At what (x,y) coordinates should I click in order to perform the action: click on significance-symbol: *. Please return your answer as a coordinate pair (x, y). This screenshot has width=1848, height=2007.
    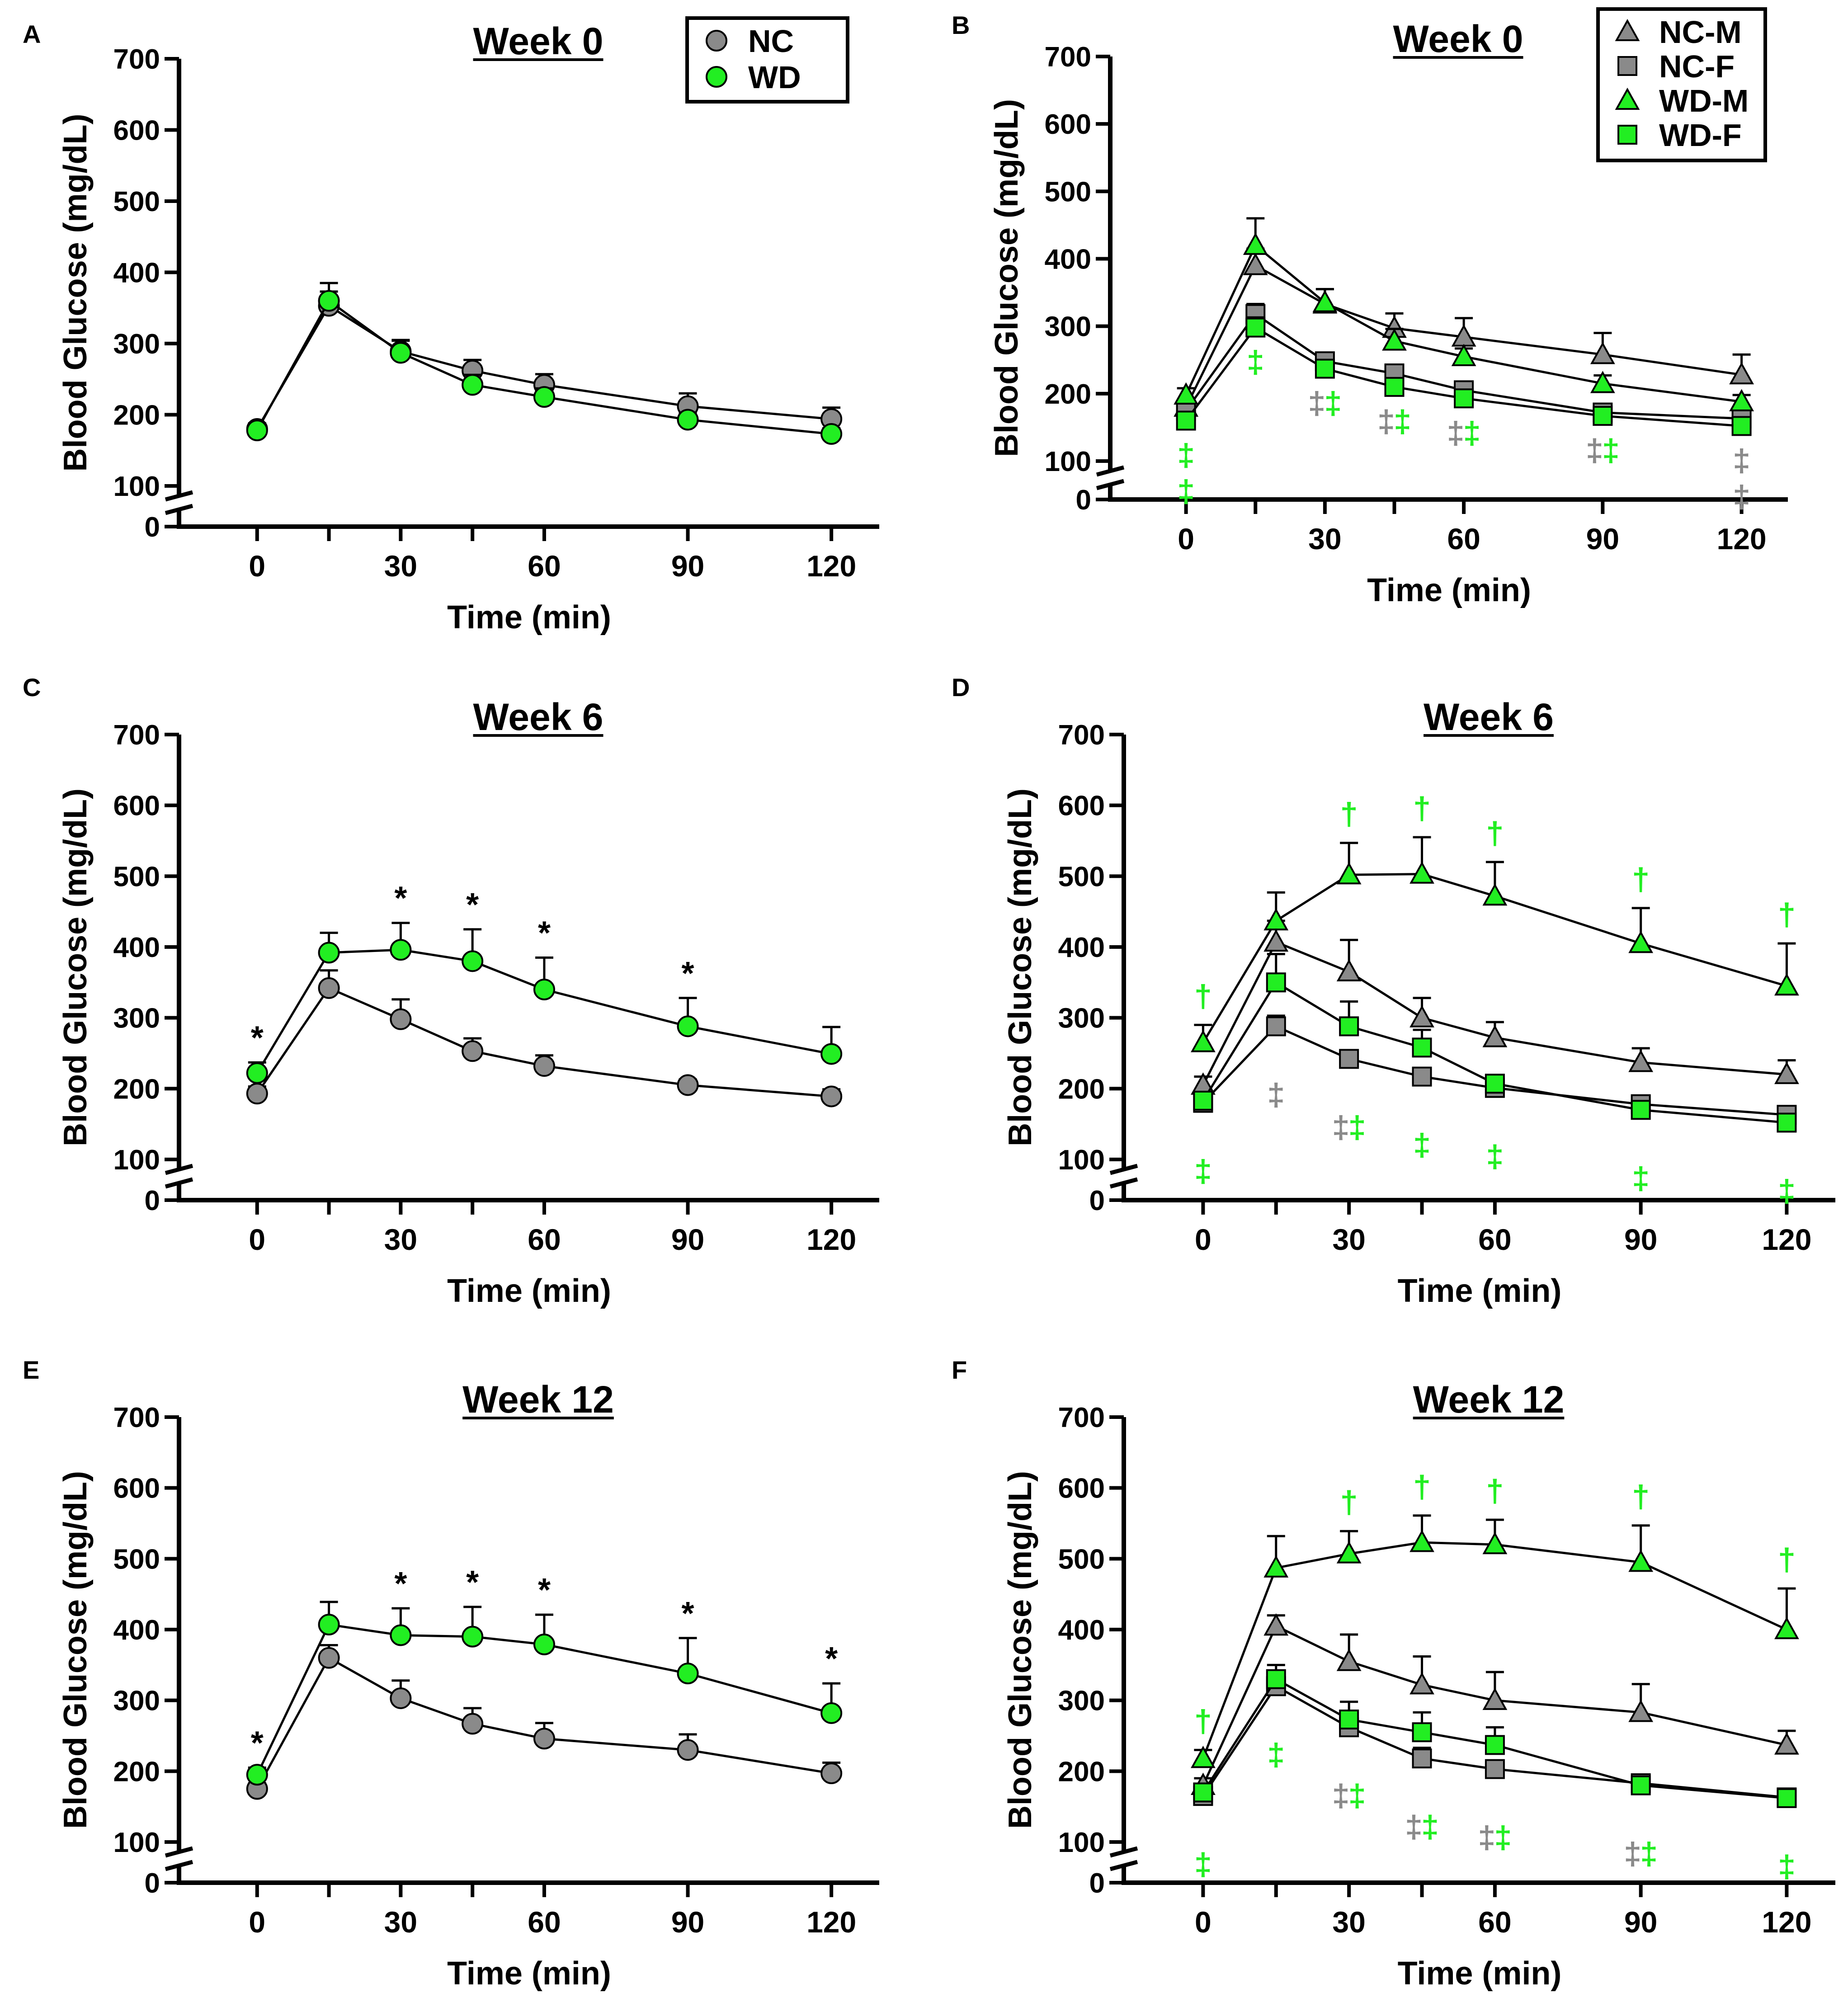
    Looking at the image, I should click on (831, 1659).